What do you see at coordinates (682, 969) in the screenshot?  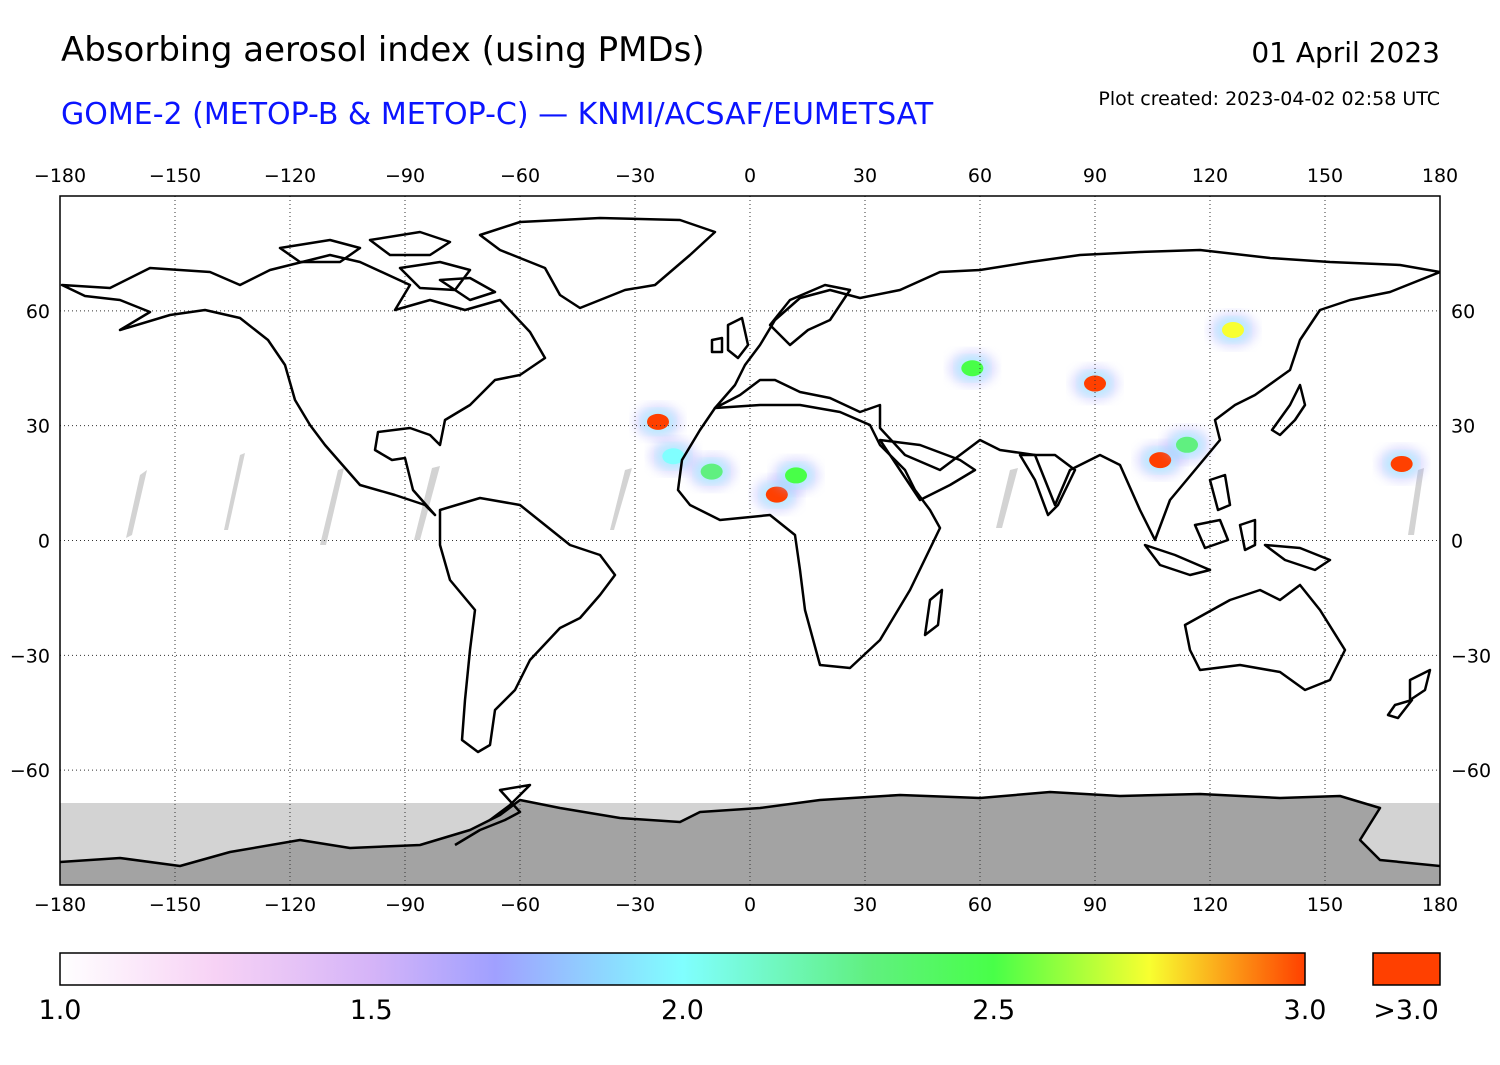 I see `colorbar` at bounding box center [682, 969].